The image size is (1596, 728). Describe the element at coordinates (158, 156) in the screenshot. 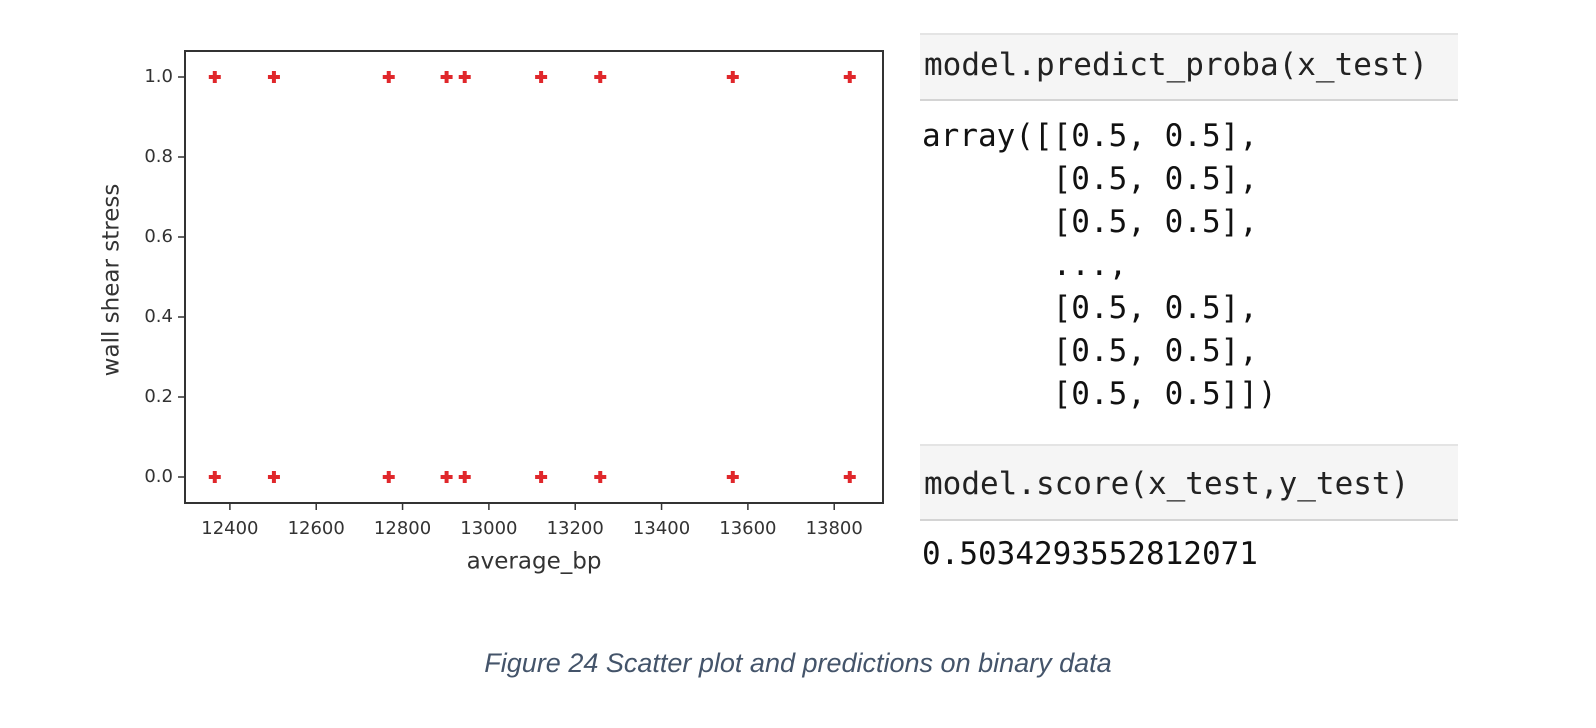

I see `y-tick-label: 0.8` at that location.